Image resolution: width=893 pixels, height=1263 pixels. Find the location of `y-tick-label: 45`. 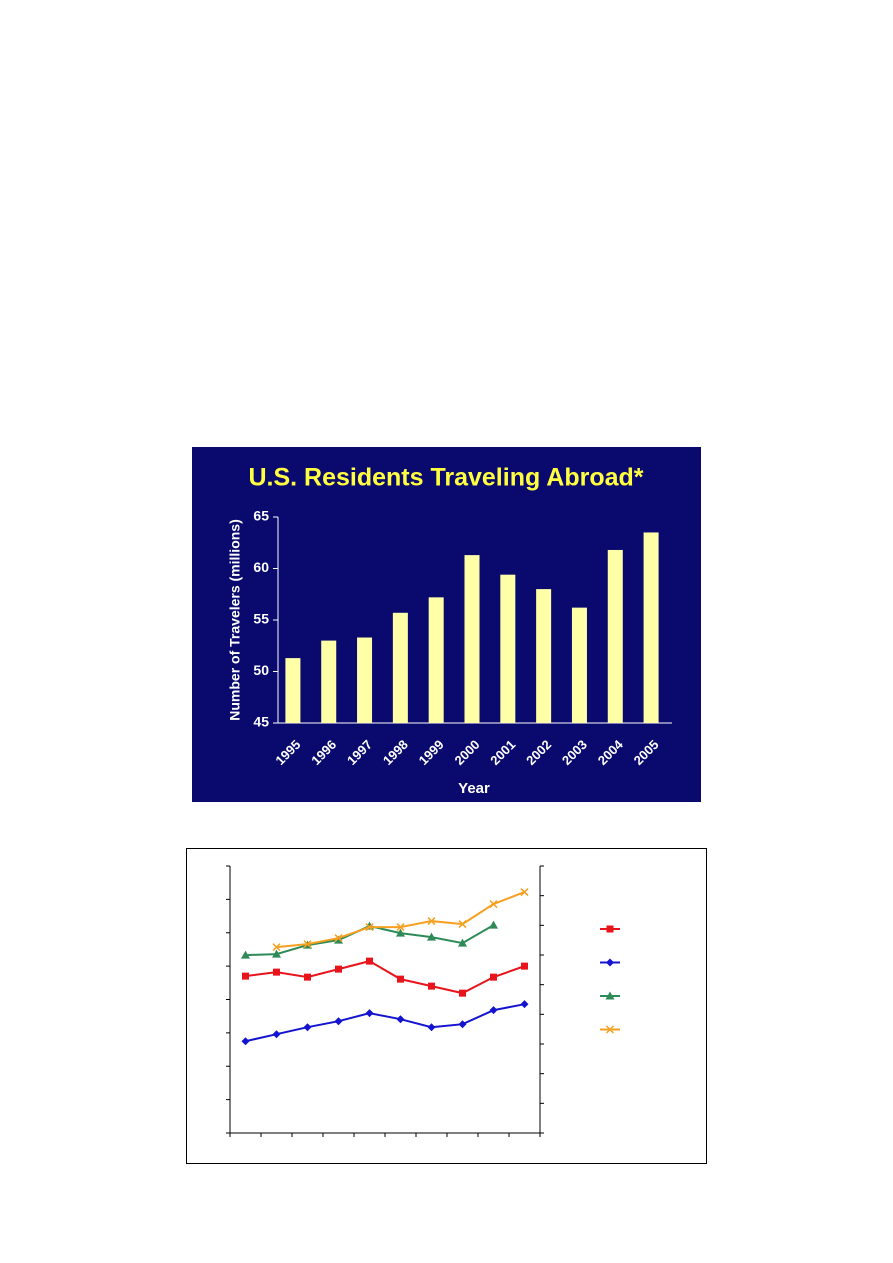

y-tick-label: 45 is located at coordinates (261, 722).